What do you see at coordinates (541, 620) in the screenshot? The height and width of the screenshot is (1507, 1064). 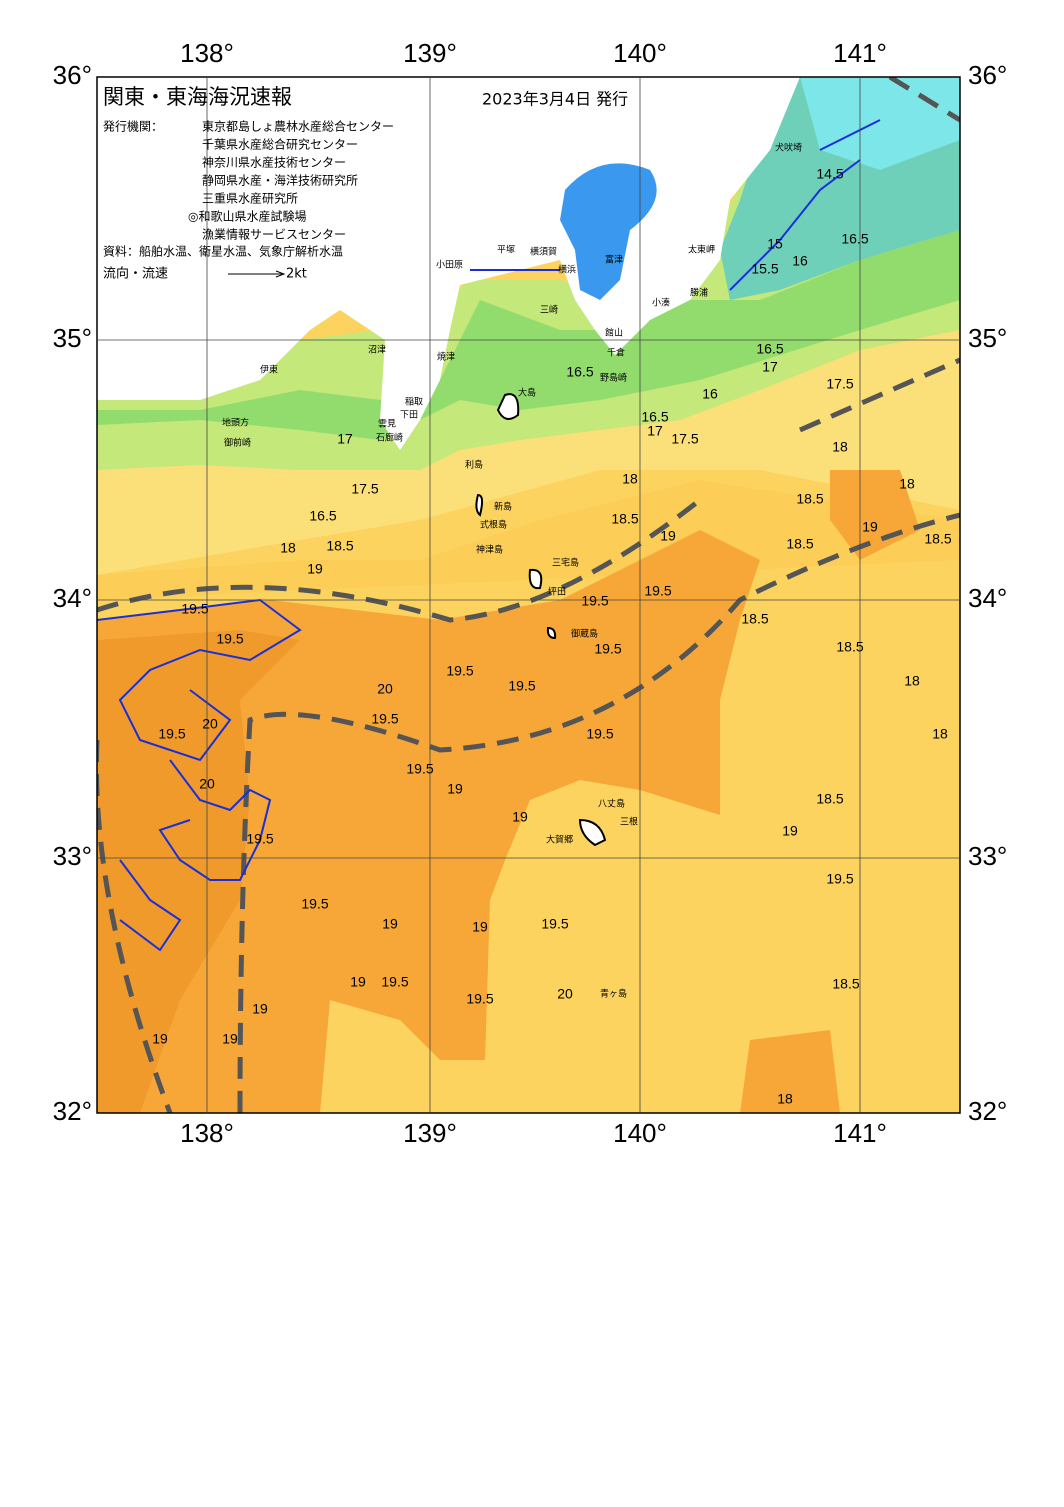 I see `island` at bounding box center [541, 620].